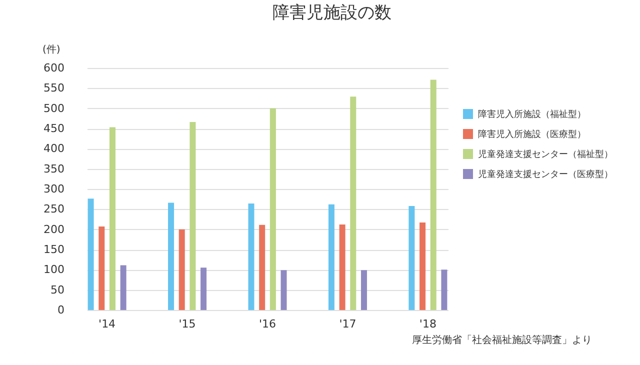 This screenshot has height=365, width=640. Describe the element at coordinates (54, 169) in the screenshot. I see `y-tick-label: 350` at that location.